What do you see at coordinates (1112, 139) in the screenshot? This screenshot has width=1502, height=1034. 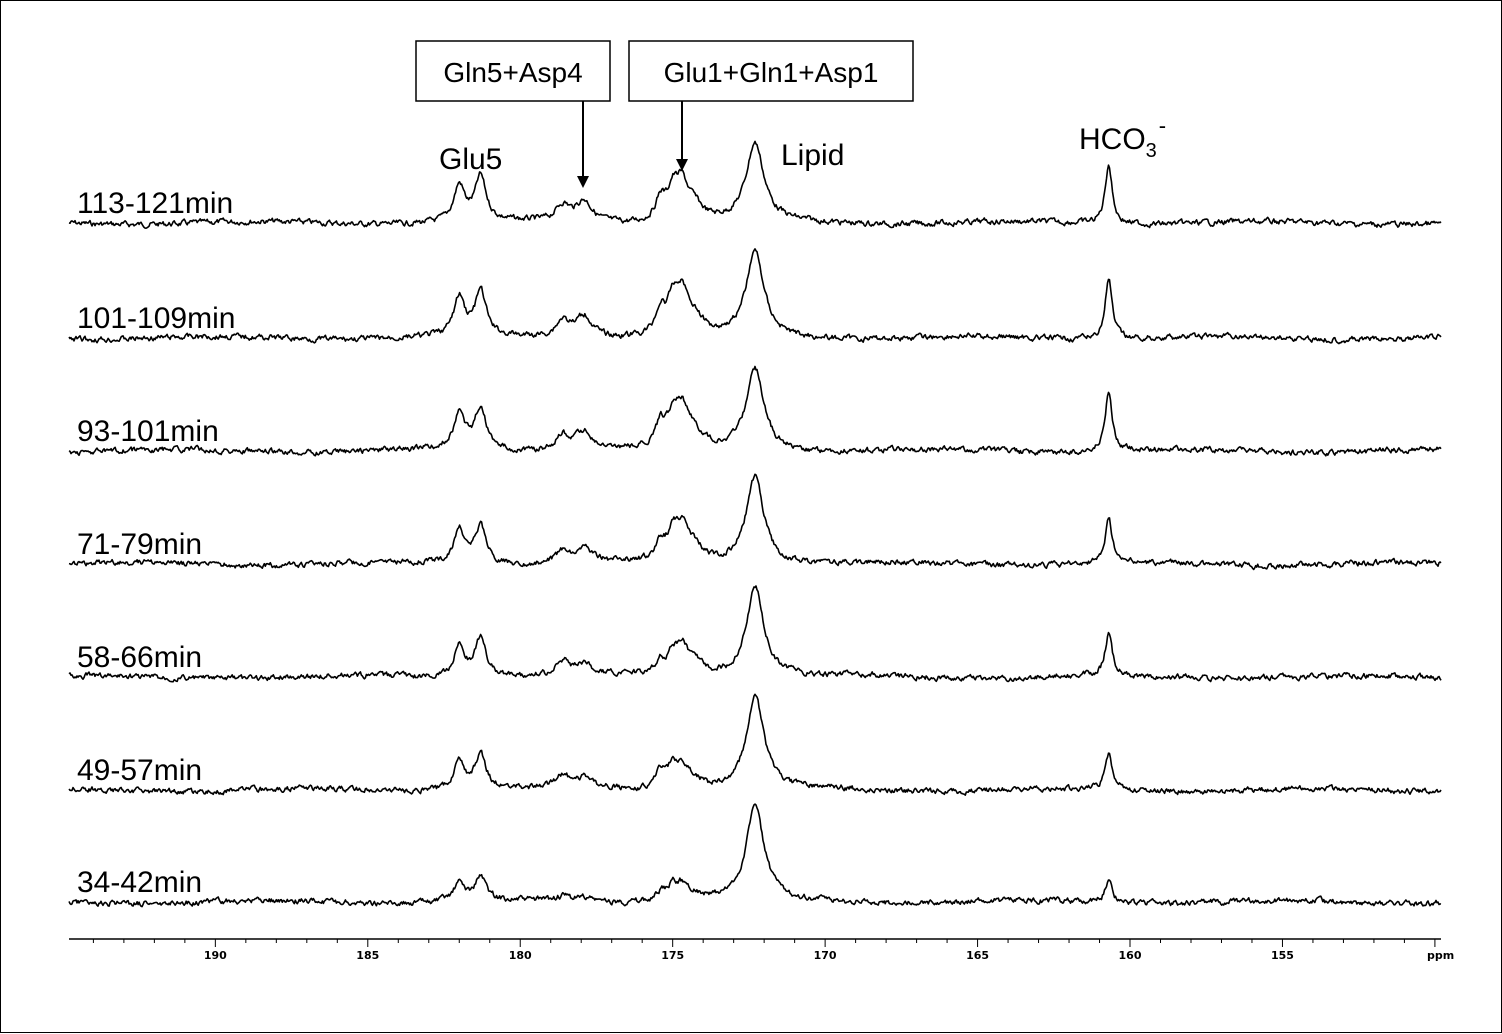 I see `hco3-main: HCO` at bounding box center [1112, 139].